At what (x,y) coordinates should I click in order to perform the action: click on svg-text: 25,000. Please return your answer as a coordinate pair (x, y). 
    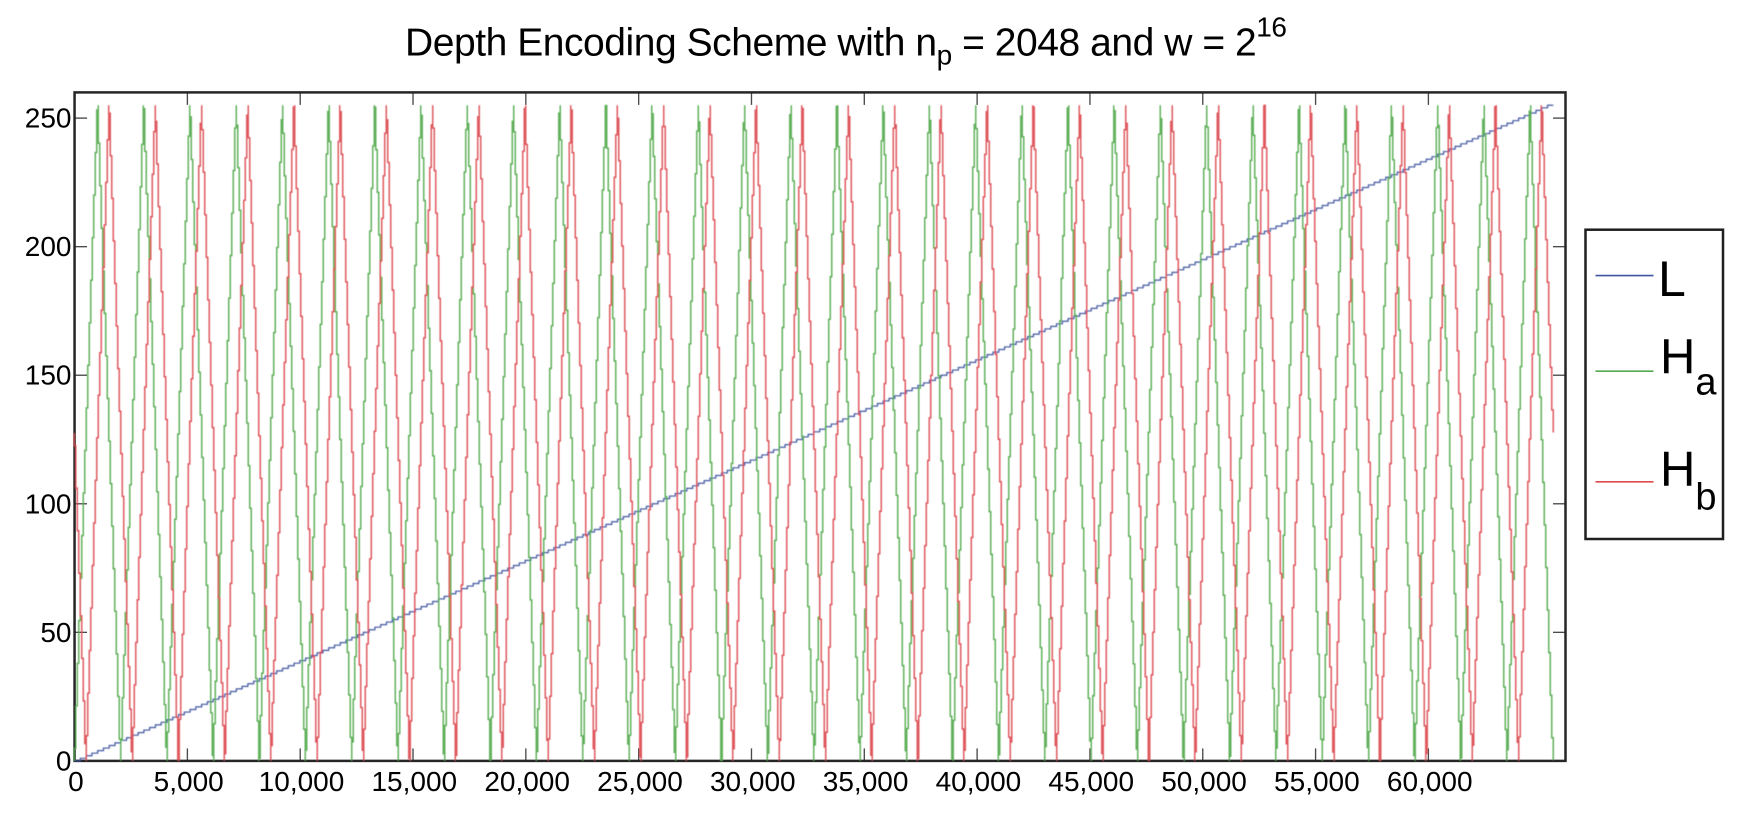
    Looking at the image, I should click on (640, 781).